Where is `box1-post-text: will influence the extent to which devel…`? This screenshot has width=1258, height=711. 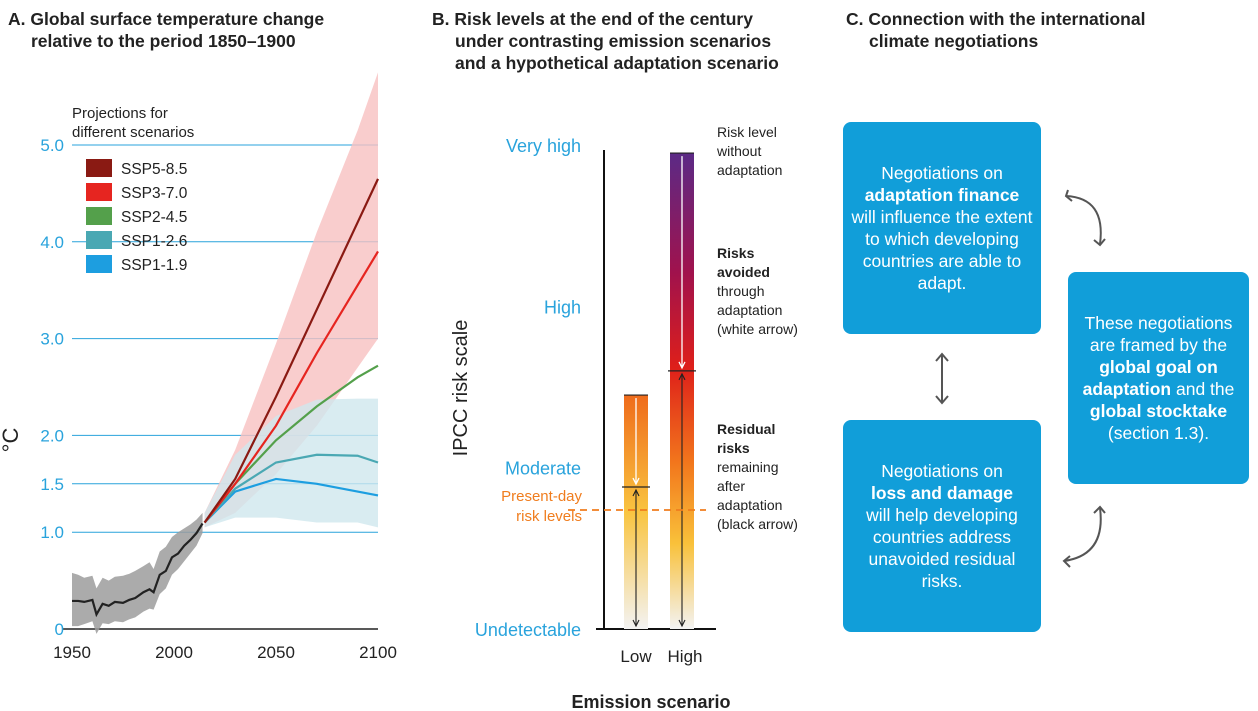
box1-post-text: will influence the extent to which devel… is located at coordinates (942, 250).